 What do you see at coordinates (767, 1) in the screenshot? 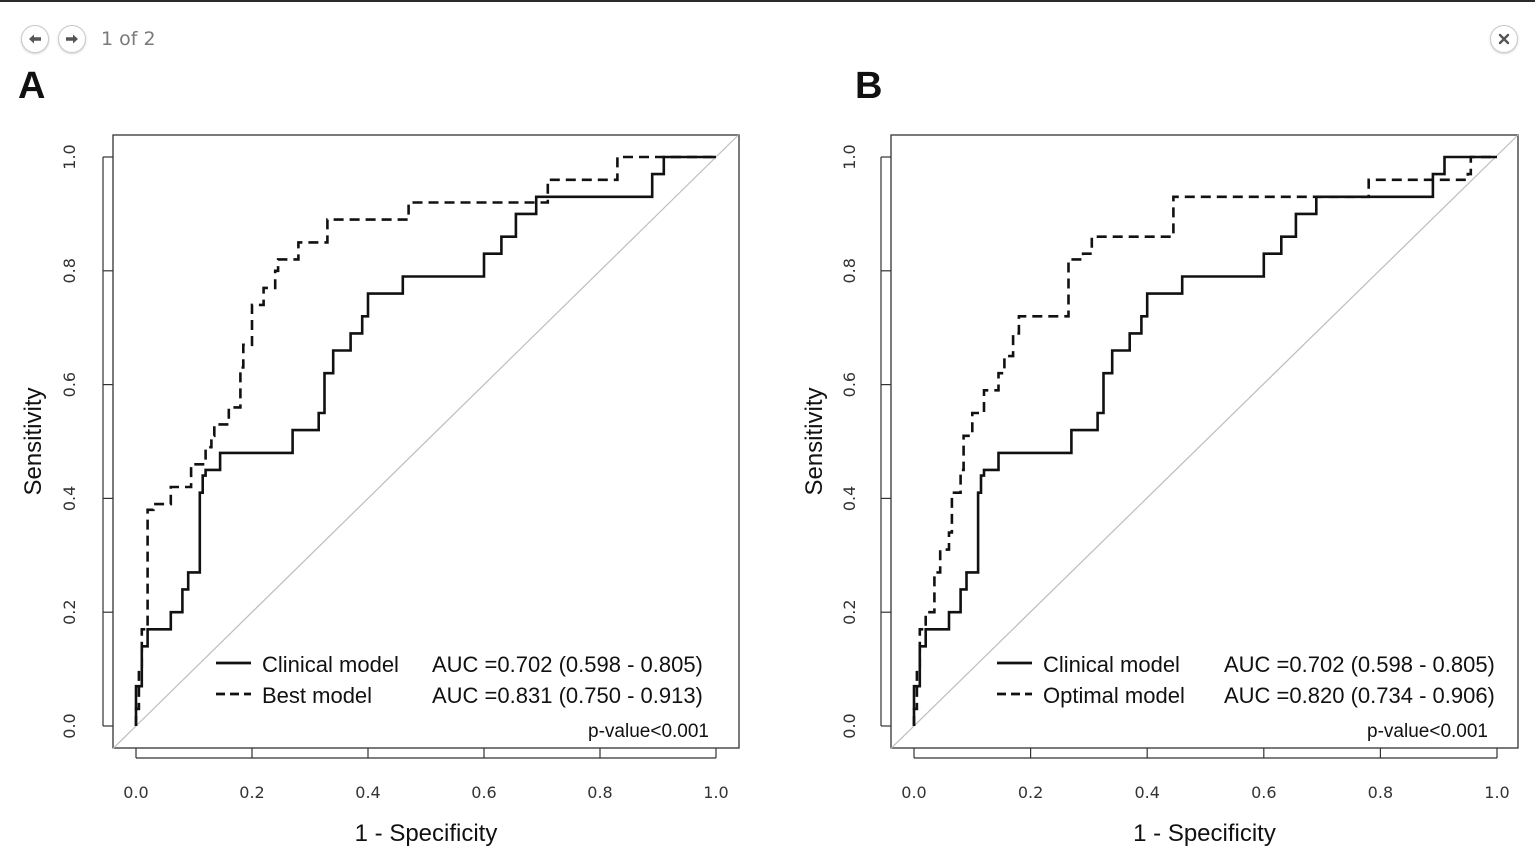
I see `window-top-border` at bounding box center [767, 1].